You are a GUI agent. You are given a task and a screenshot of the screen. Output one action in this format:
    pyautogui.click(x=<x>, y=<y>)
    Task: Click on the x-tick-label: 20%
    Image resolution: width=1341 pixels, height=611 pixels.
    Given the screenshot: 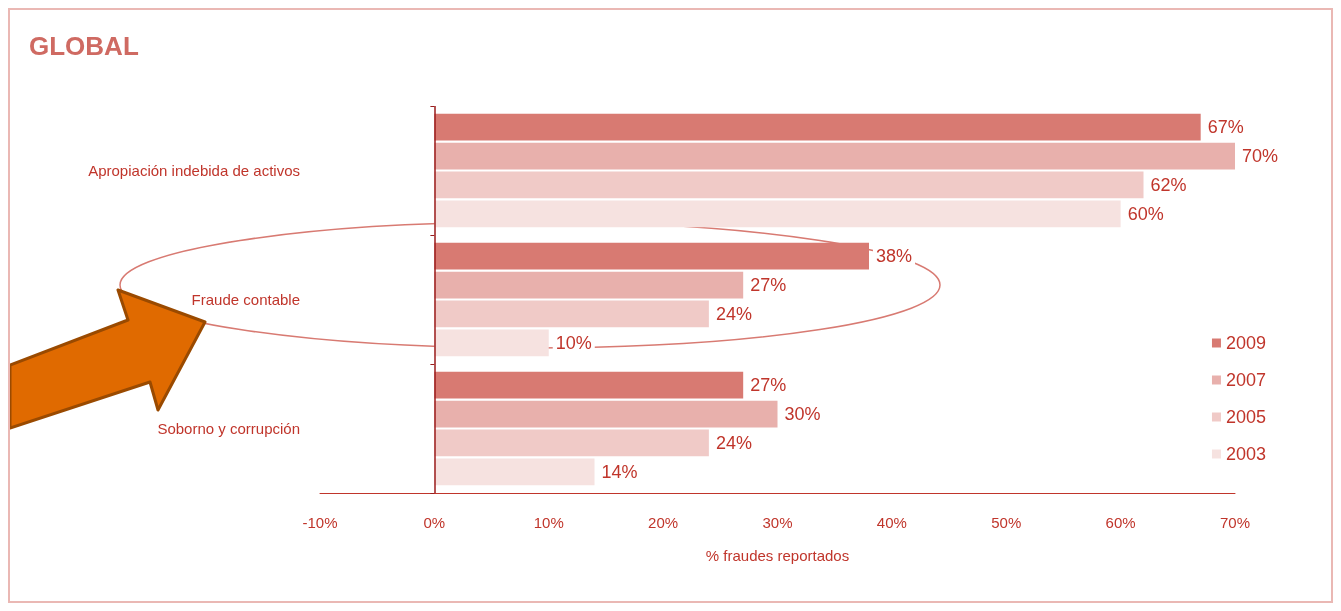 What is the action you would take?
    pyautogui.click(x=663, y=522)
    